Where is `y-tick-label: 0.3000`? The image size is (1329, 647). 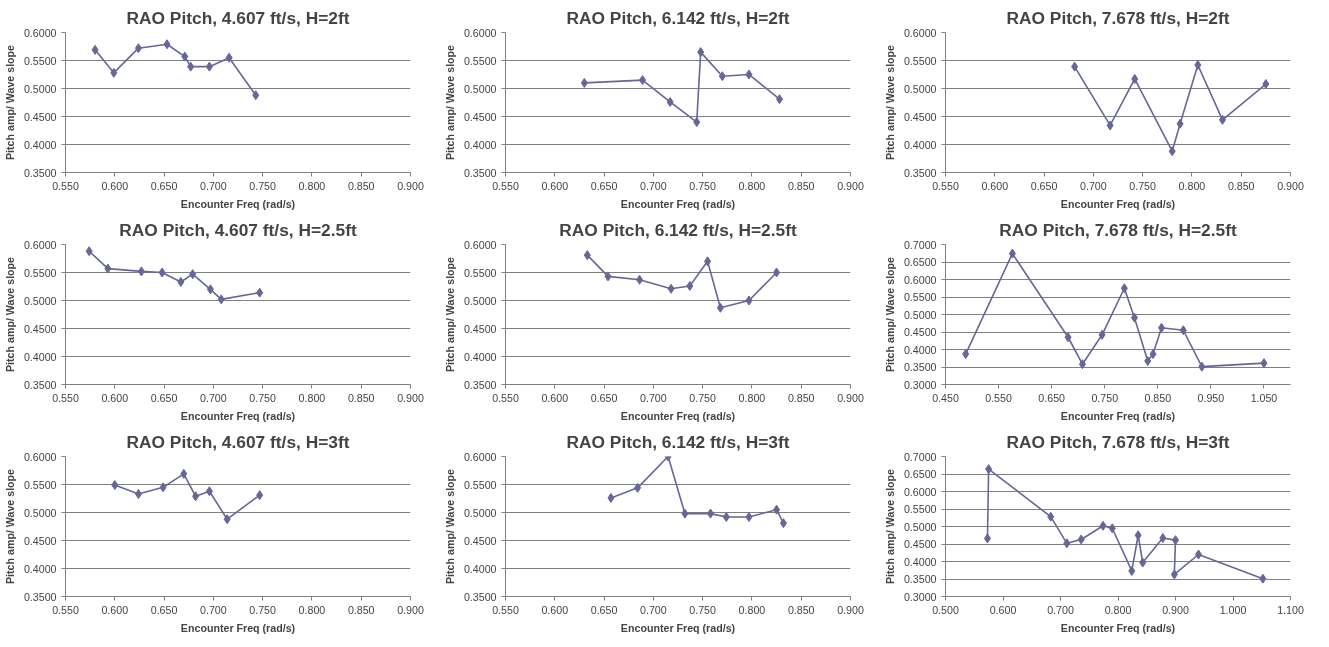 y-tick-label: 0.3000 is located at coordinates (920, 384).